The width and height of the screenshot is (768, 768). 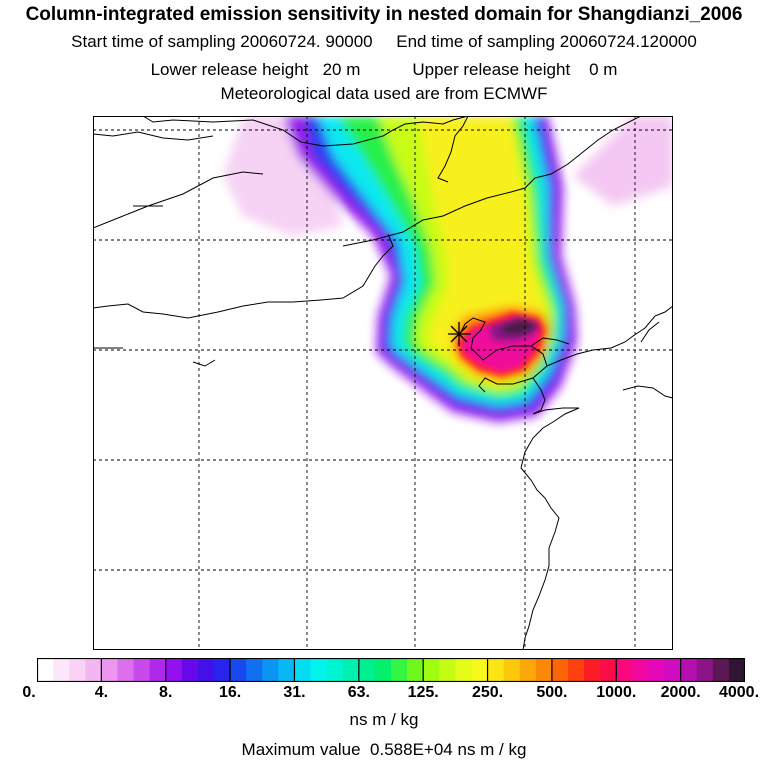 I want to click on colorbar-tick-label: 500., so click(x=552, y=692).